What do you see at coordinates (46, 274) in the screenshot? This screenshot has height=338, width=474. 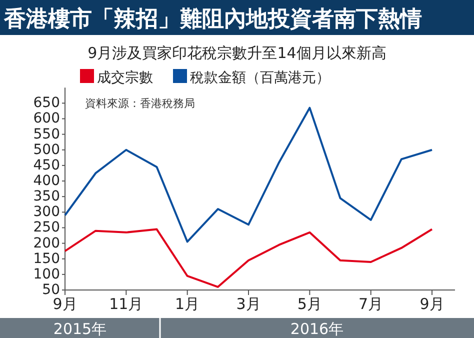 I see `y-tick-label: 100` at bounding box center [46, 274].